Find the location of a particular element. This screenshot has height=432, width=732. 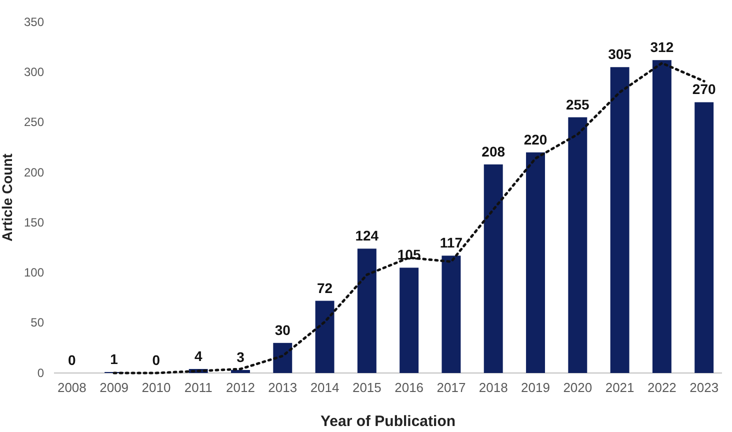

x-tick-label: 2010 is located at coordinates (156, 388).